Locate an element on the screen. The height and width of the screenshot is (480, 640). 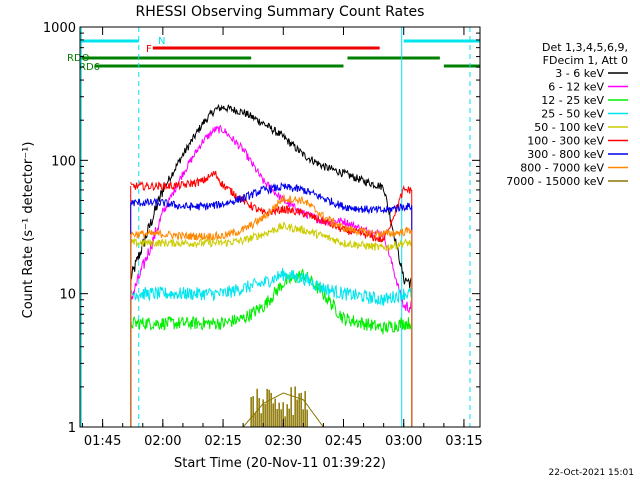
y-tick-label: 1000 is located at coordinates (59, 28).